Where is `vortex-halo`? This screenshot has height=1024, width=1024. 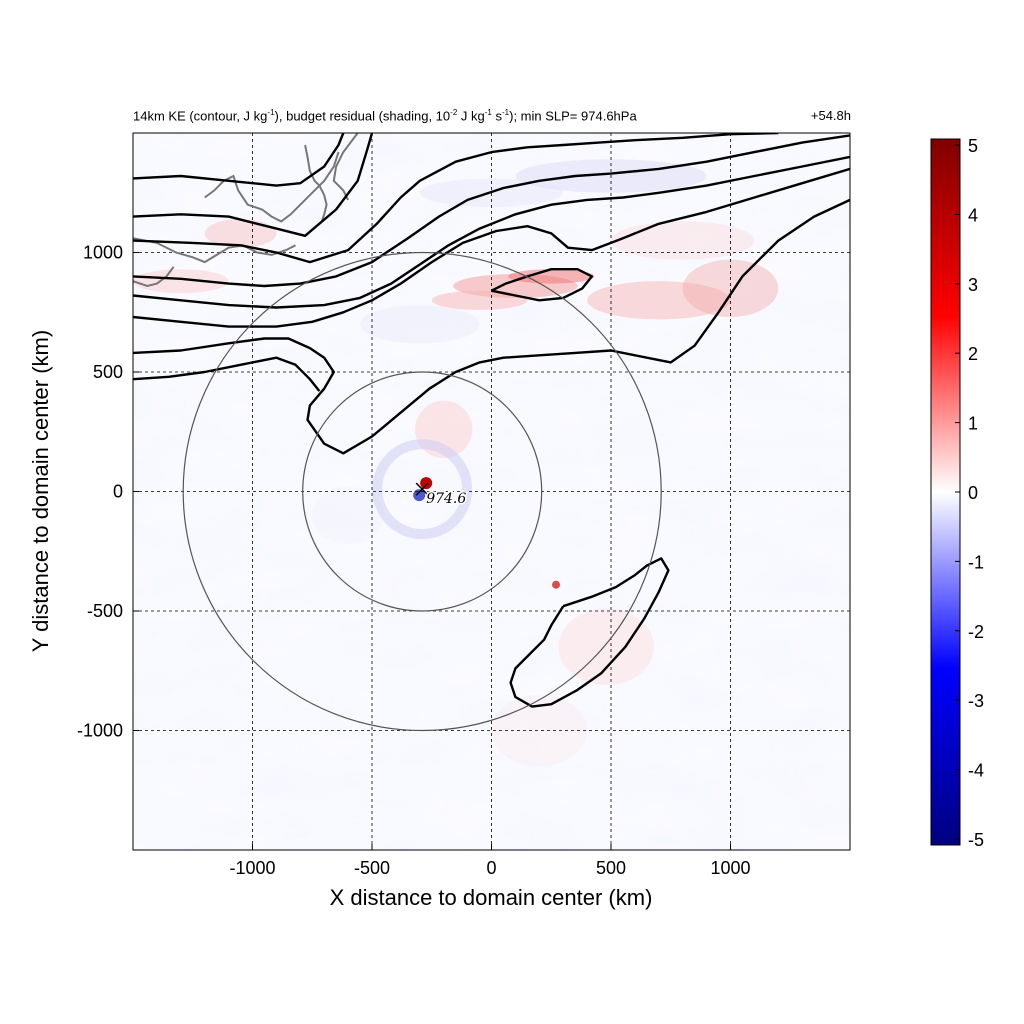 vortex-halo is located at coordinates (422, 489).